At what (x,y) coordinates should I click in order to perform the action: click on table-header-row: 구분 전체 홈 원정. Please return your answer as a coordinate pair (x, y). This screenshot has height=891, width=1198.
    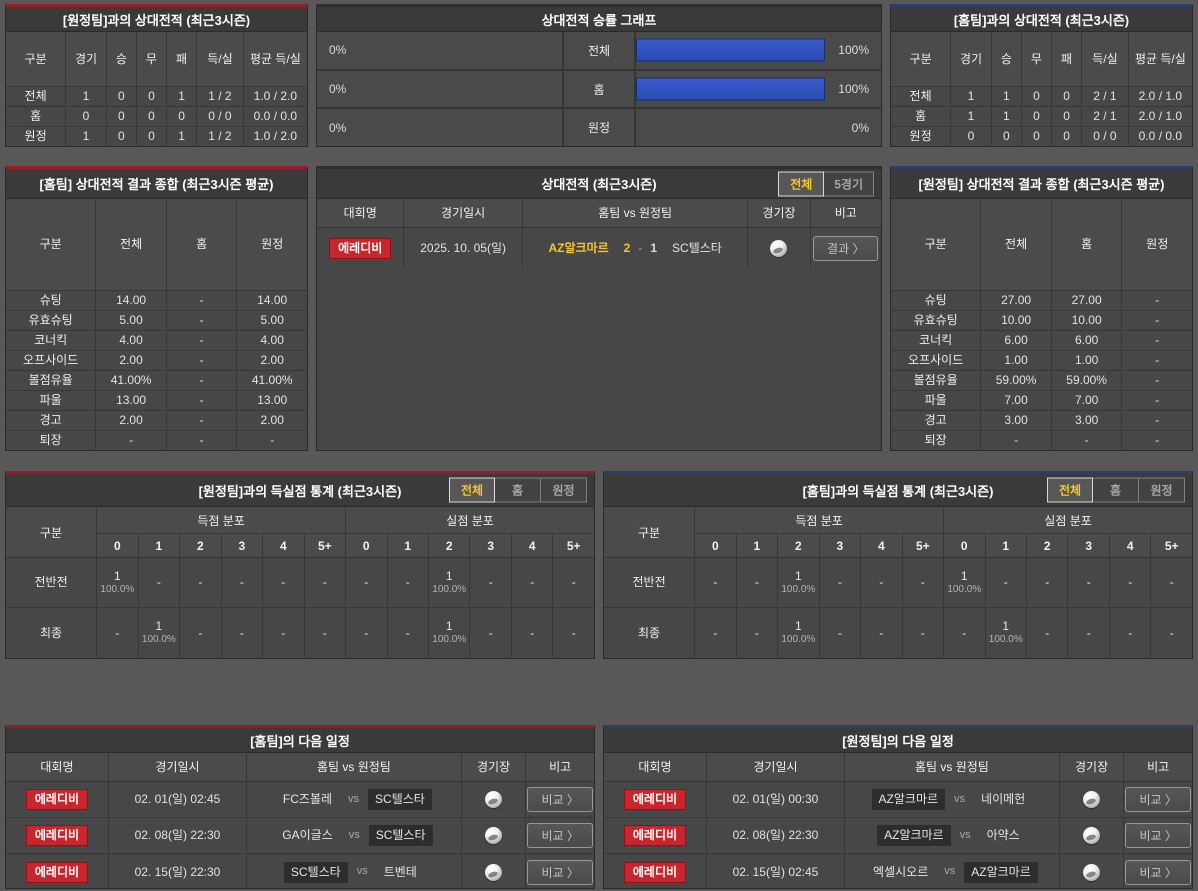
    Looking at the image, I should click on (1041, 245).